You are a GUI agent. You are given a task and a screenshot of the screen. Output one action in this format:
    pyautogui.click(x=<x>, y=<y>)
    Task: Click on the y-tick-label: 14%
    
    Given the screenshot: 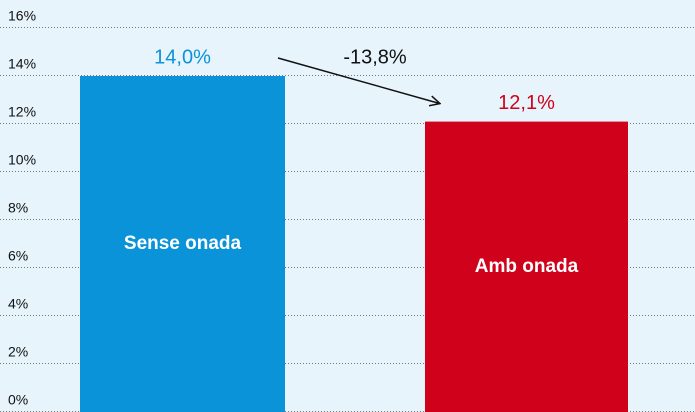 What is the action you would take?
    pyautogui.click(x=22, y=64)
    